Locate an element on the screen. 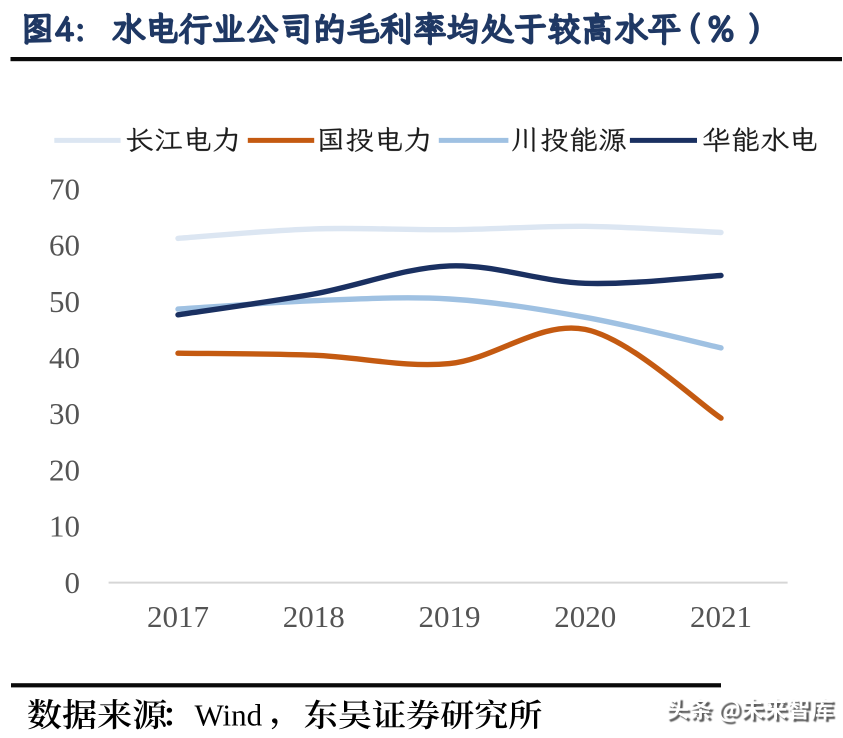 The height and width of the screenshot is (738, 843). svg-text: Wind is located at coordinates (229, 715).